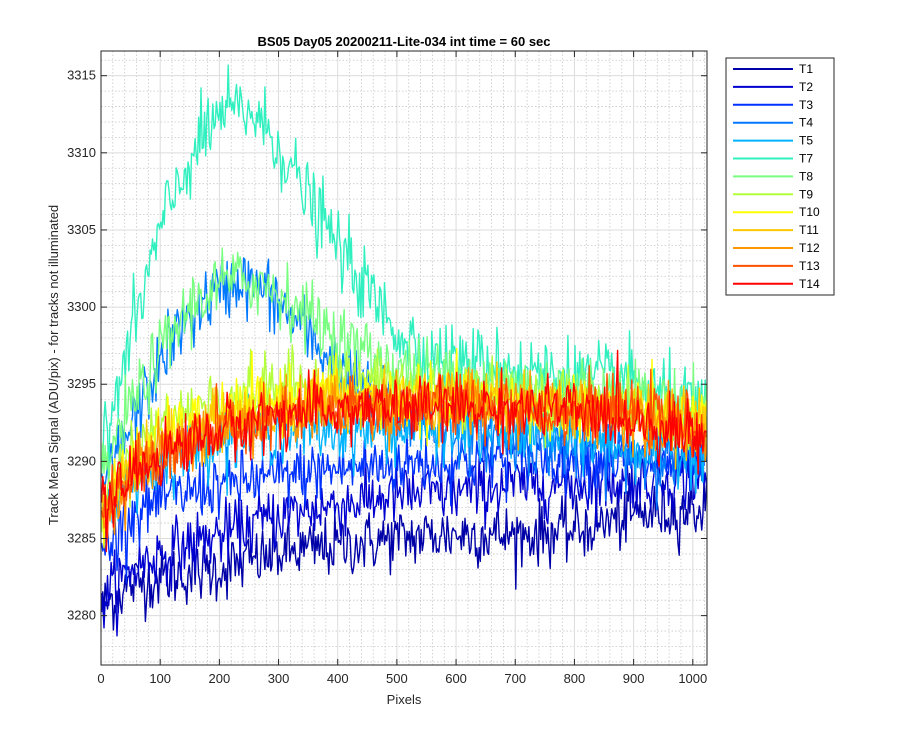 The image size is (900, 750). What do you see at coordinates (81, 460) in the screenshot?
I see `y-tick-label: 3290` at bounding box center [81, 460].